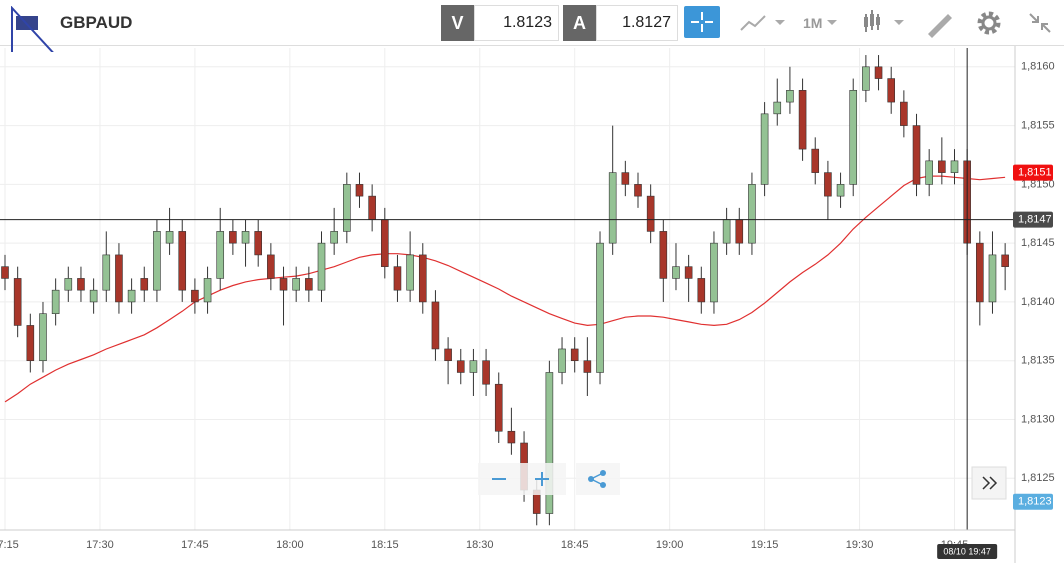 The image size is (1064, 563). I want to click on x-tick-label: 17:45, so click(195, 545).